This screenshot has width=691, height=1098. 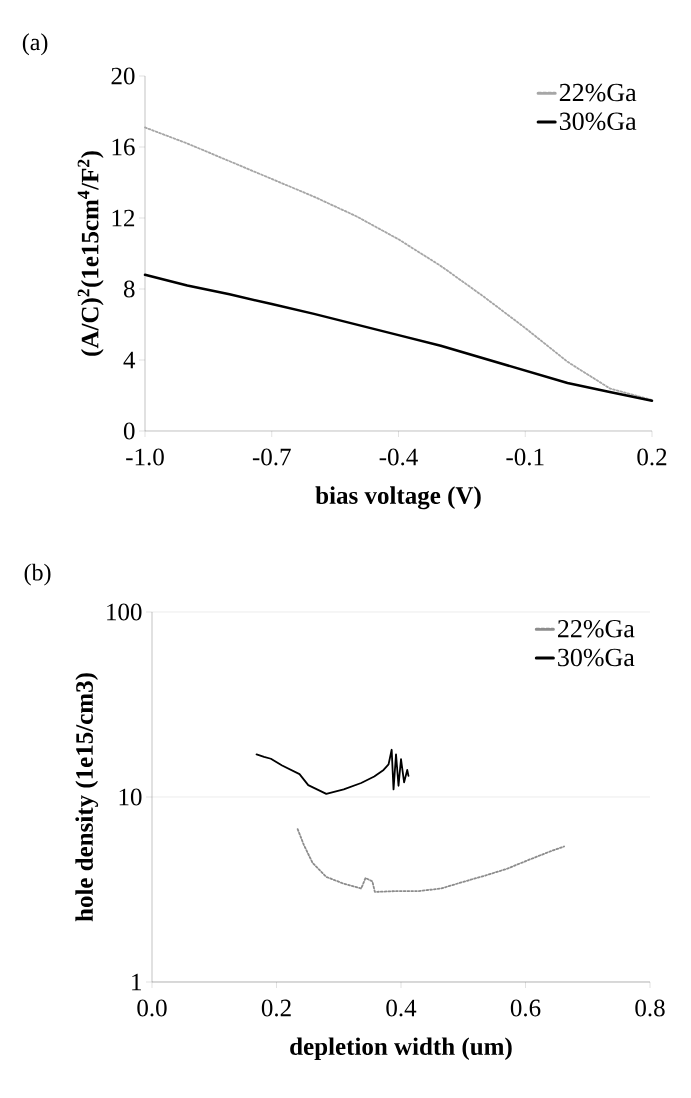 What do you see at coordinates (35, 44) in the screenshot?
I see `text: (a)` at bounding box center [35, 44].